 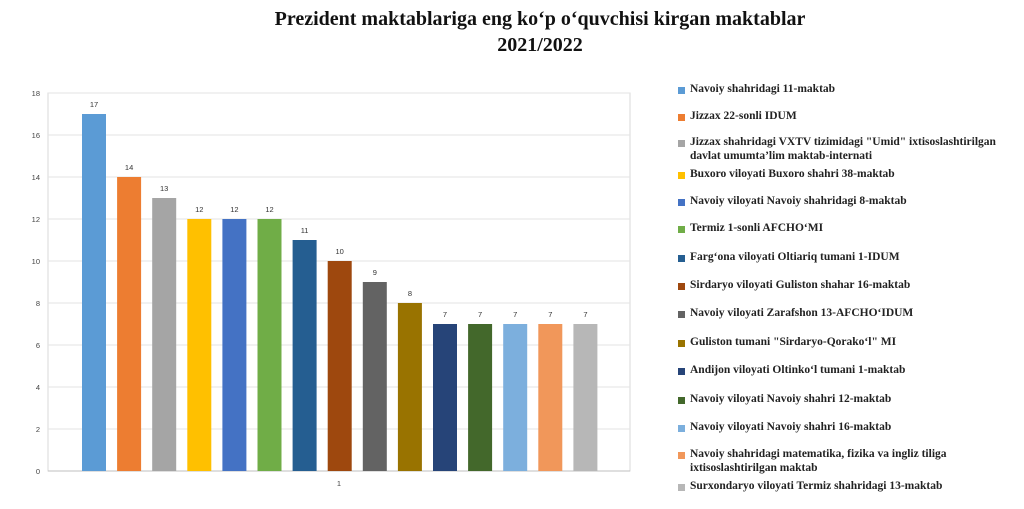 I want to click on bar-value-label: 17, so click(x=94, y=104).